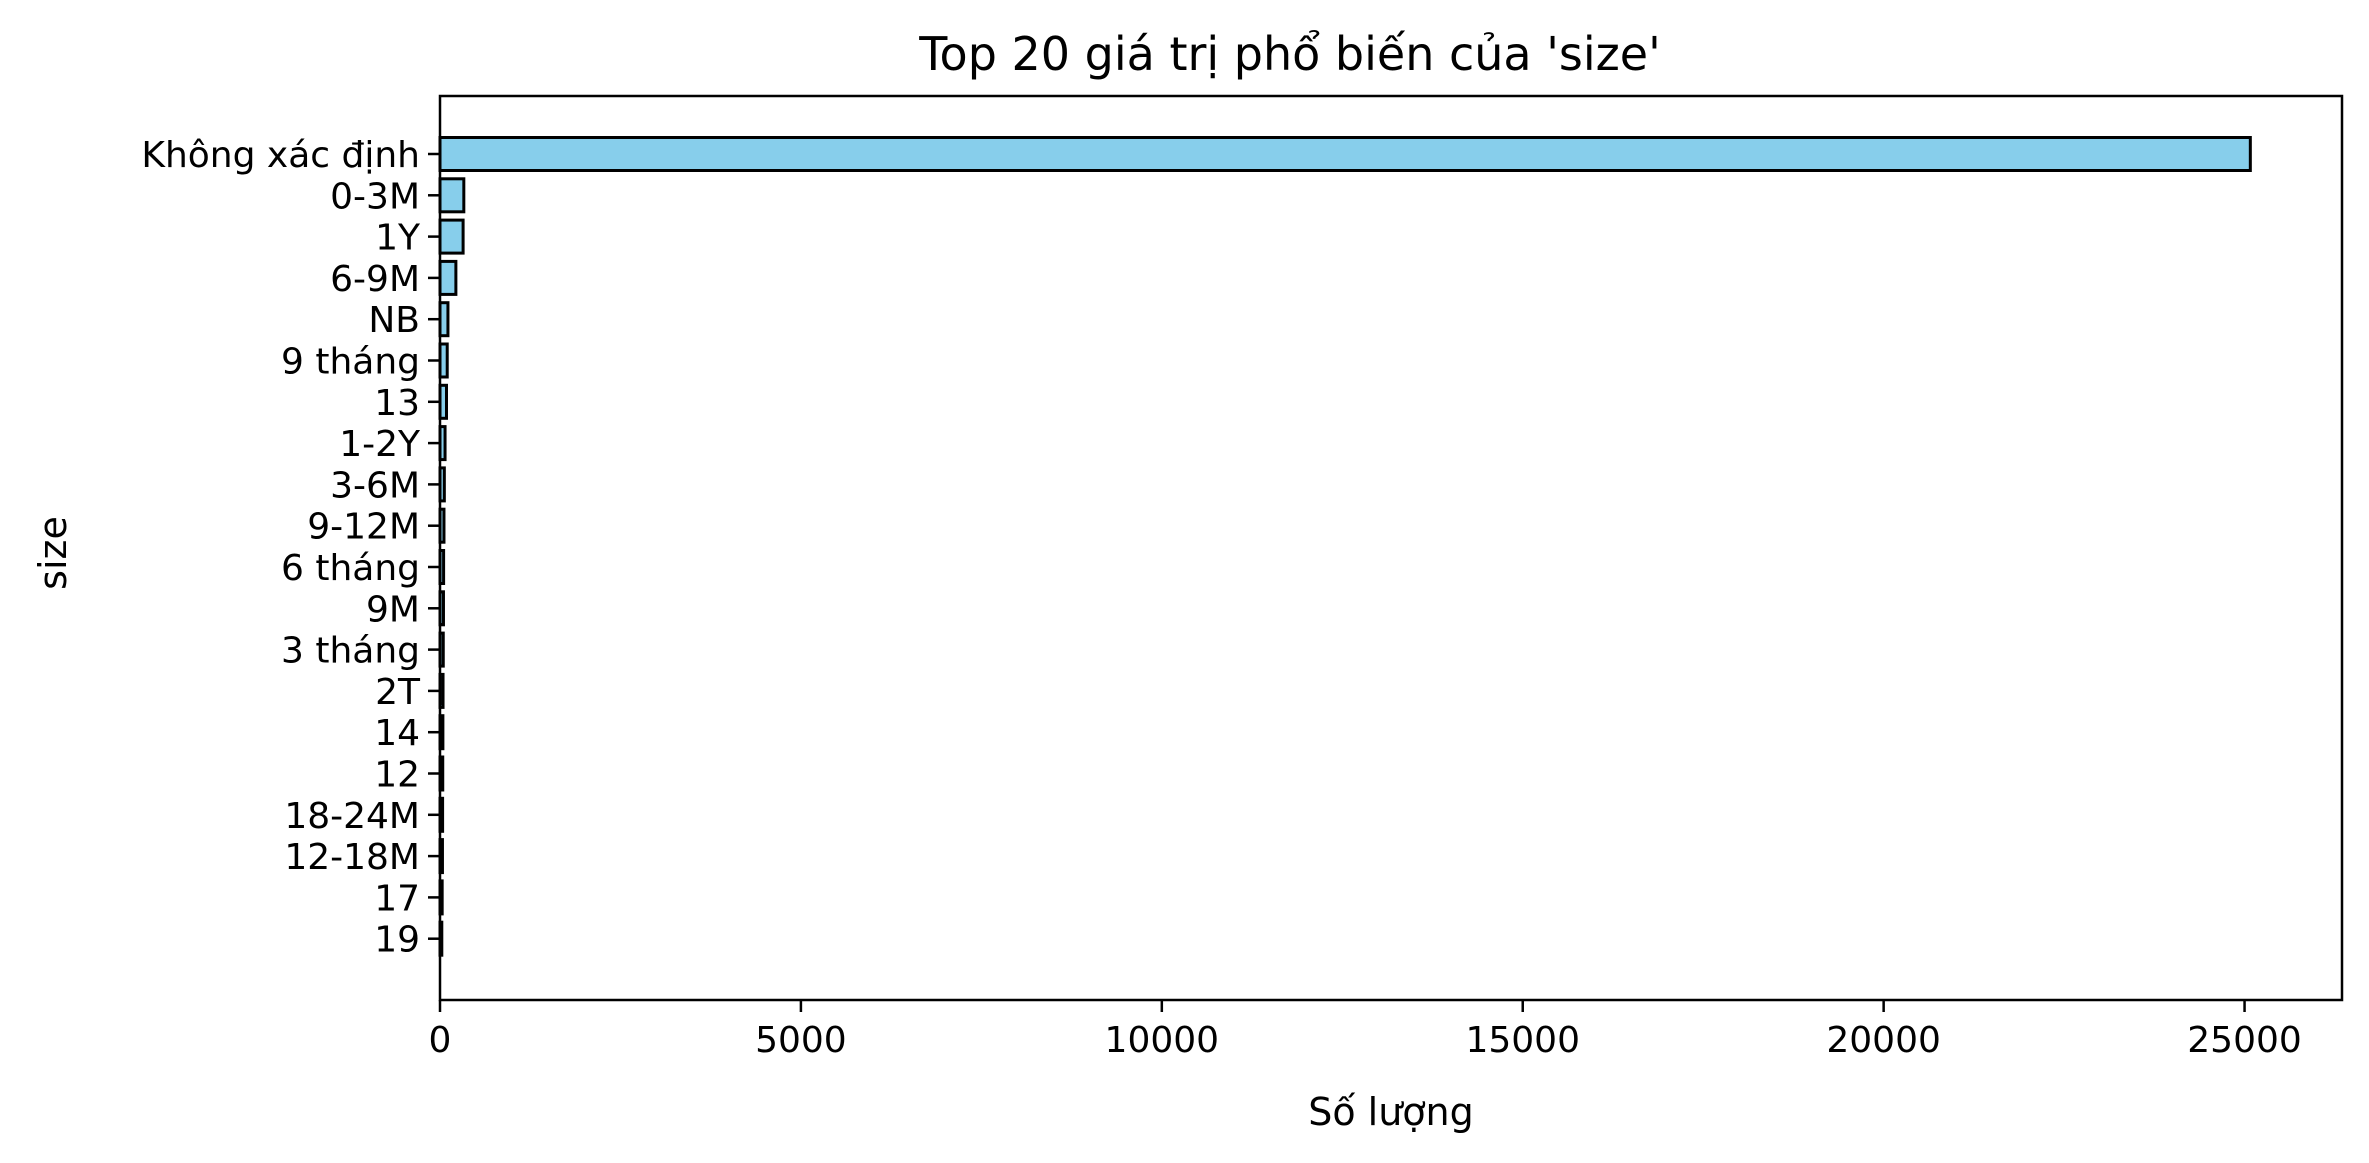  I want to click on y-tick-label: 13, so click(397, 403).